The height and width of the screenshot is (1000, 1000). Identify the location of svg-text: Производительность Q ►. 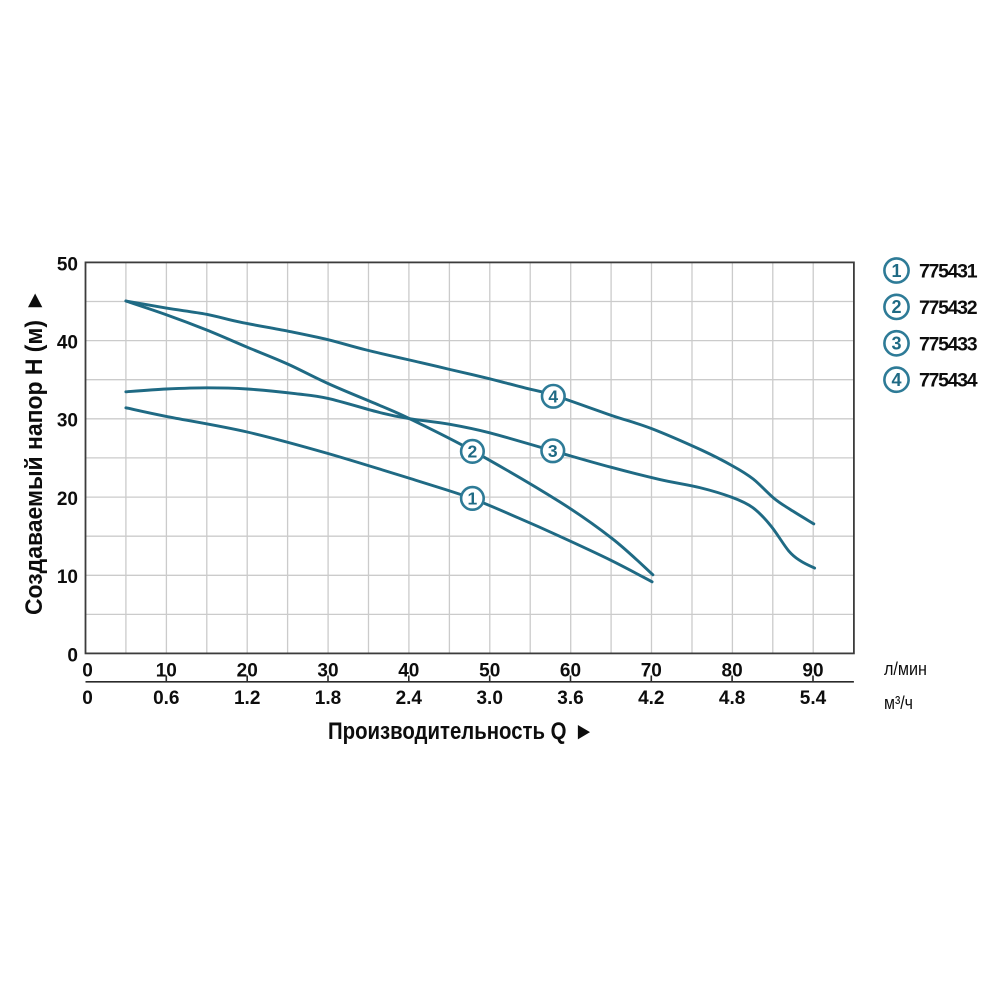
(461, 731).